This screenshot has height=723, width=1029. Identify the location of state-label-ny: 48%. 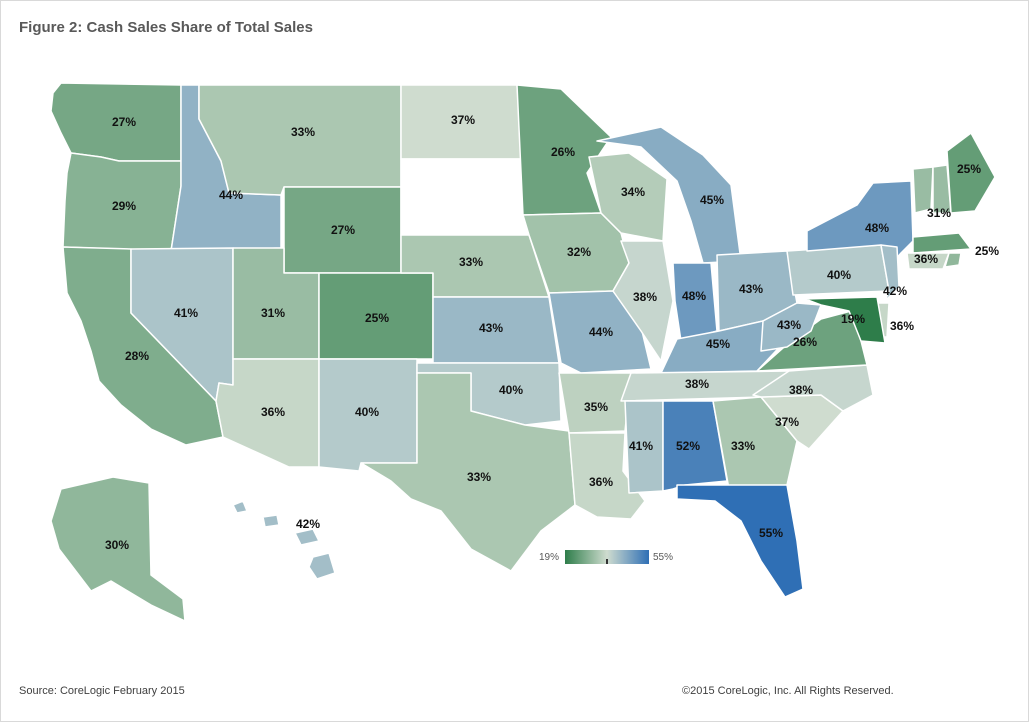
(877, 228).